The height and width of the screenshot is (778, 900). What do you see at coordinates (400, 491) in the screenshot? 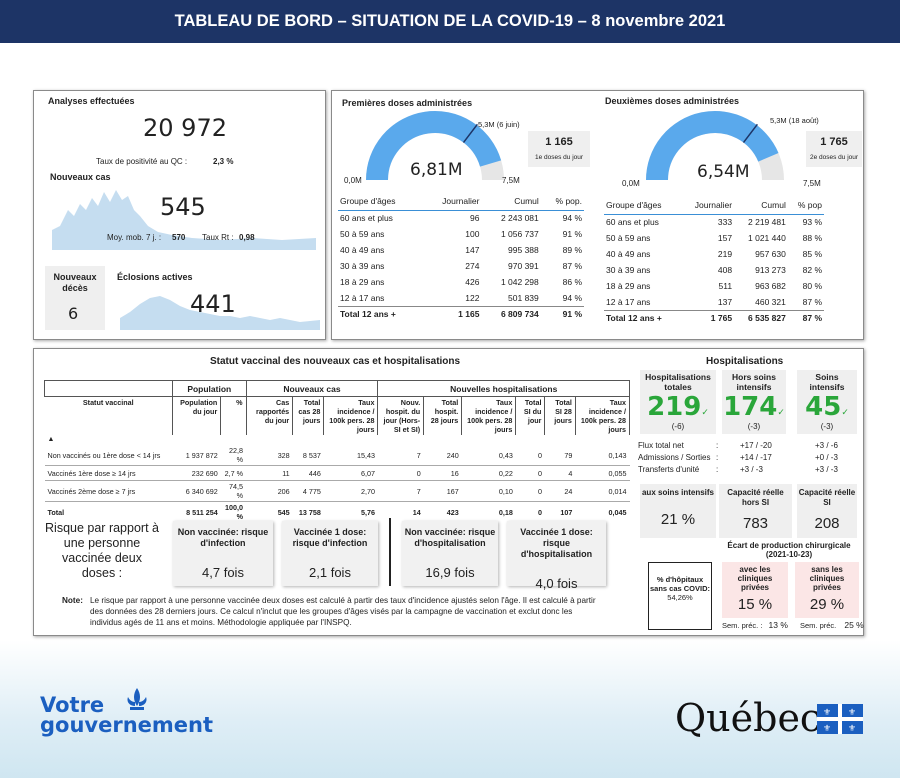
I see `table-cell: 7` at bounding box center [400, 491].